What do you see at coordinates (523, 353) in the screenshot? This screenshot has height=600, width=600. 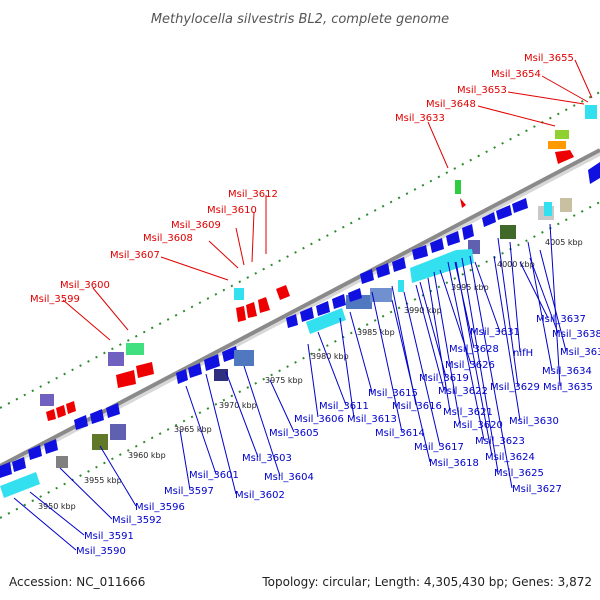 I see `gene-label: nifH` at bounding box center [523, 353].